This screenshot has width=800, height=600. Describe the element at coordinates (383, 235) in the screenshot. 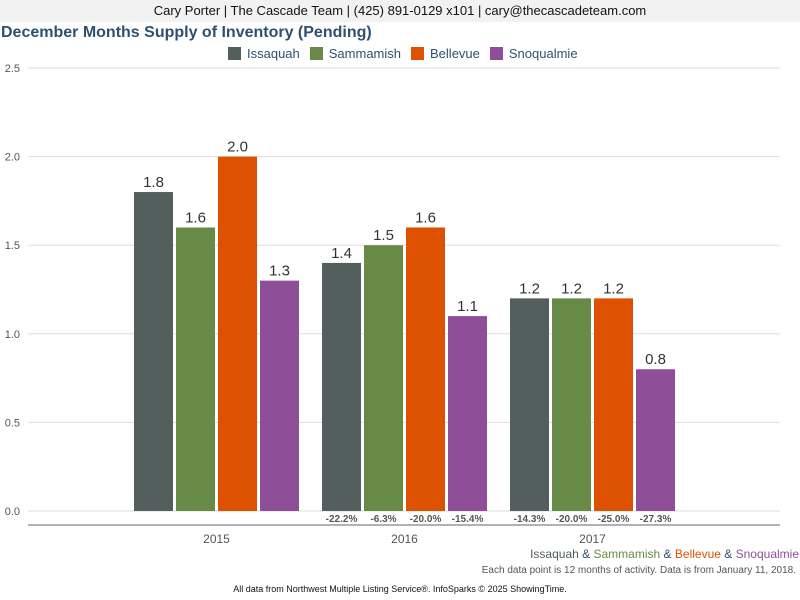

I see `bar-value-label: 1.5` at that location.